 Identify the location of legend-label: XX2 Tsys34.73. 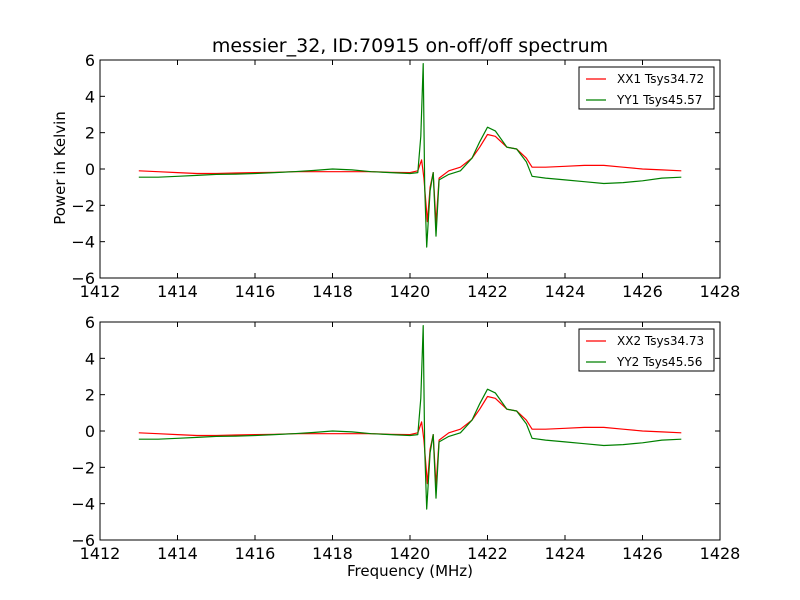
(660, 341).